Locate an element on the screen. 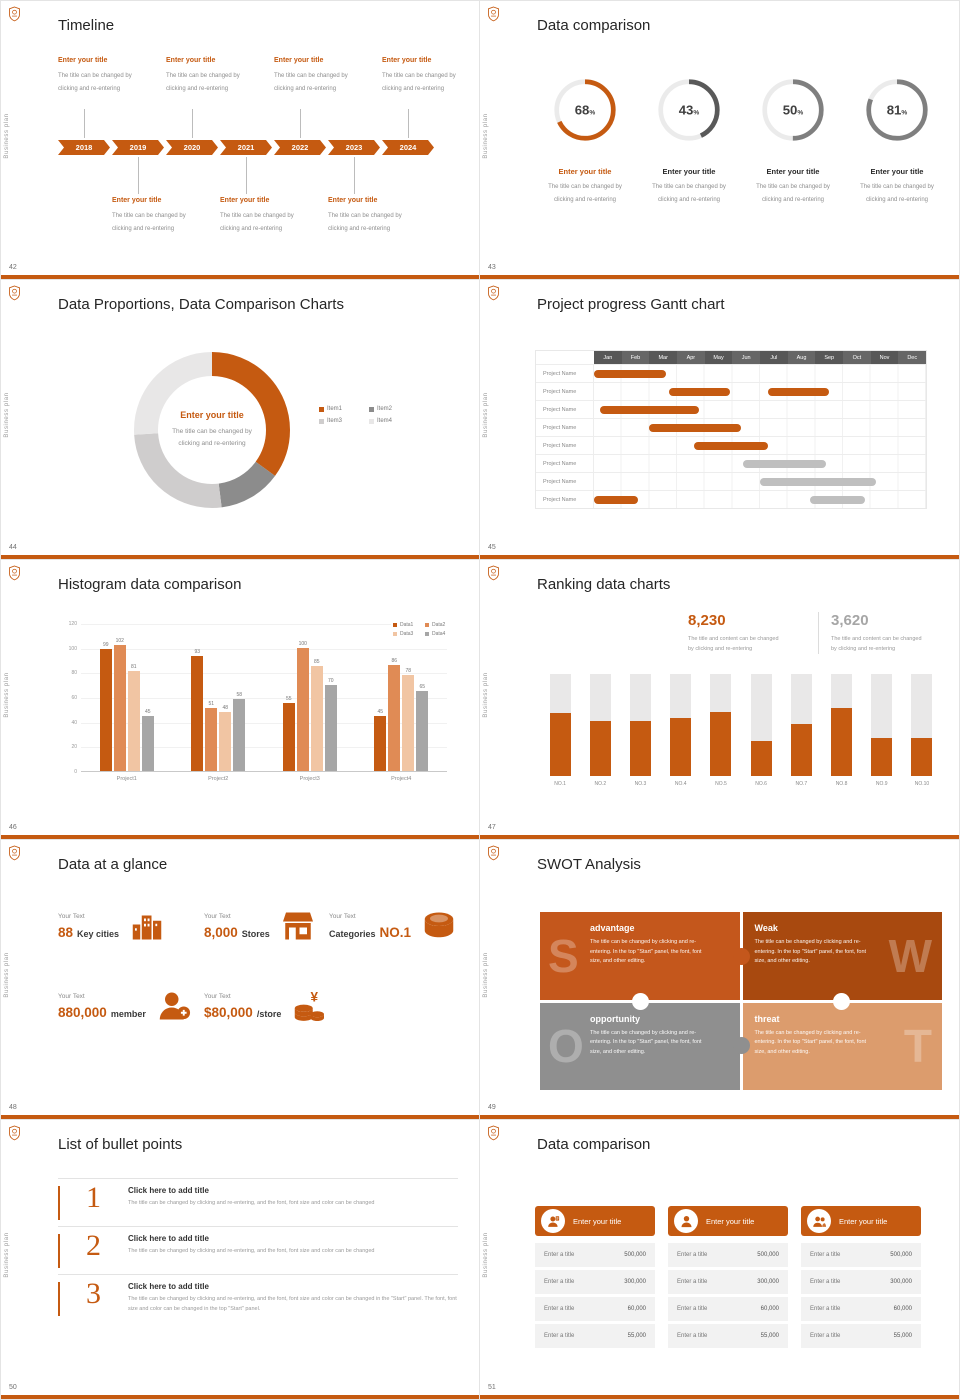  stat-text: Your Text 8,000 Stores is located at coordinates (237, 926).